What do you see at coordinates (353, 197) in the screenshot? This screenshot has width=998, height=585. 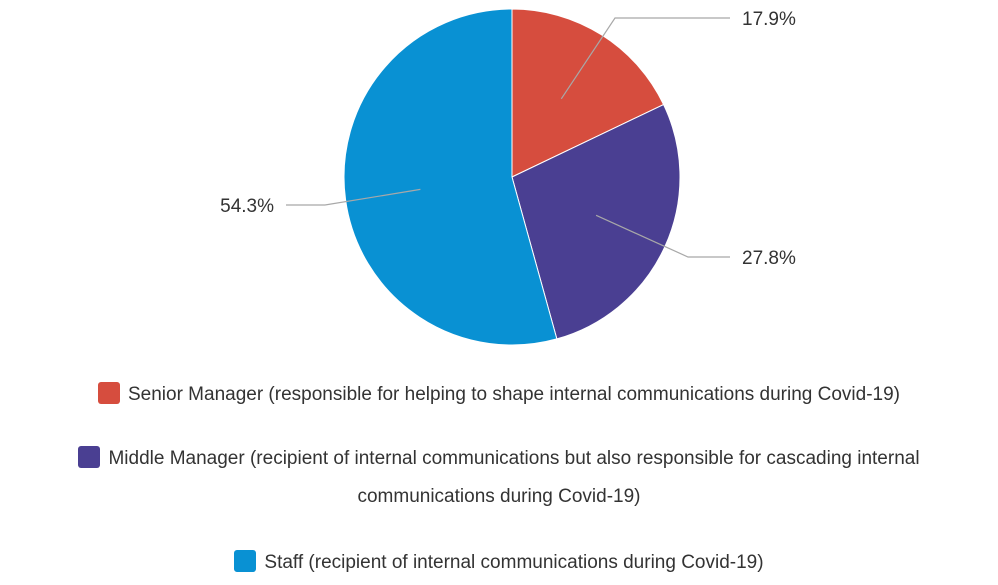 I see `leader-line-staff` at bounding box center [353, 197].